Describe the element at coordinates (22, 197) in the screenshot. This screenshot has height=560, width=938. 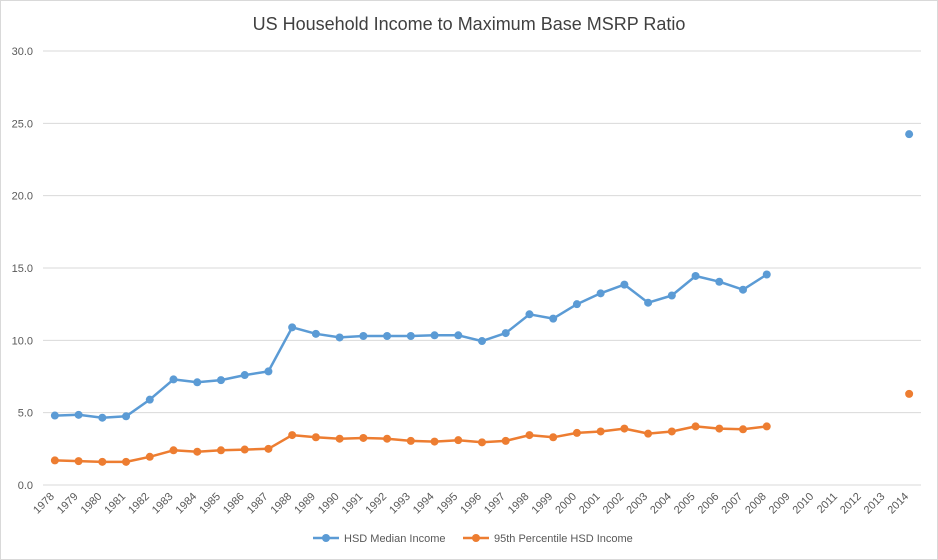
I see `y-tick-label: 20.0` at that location.